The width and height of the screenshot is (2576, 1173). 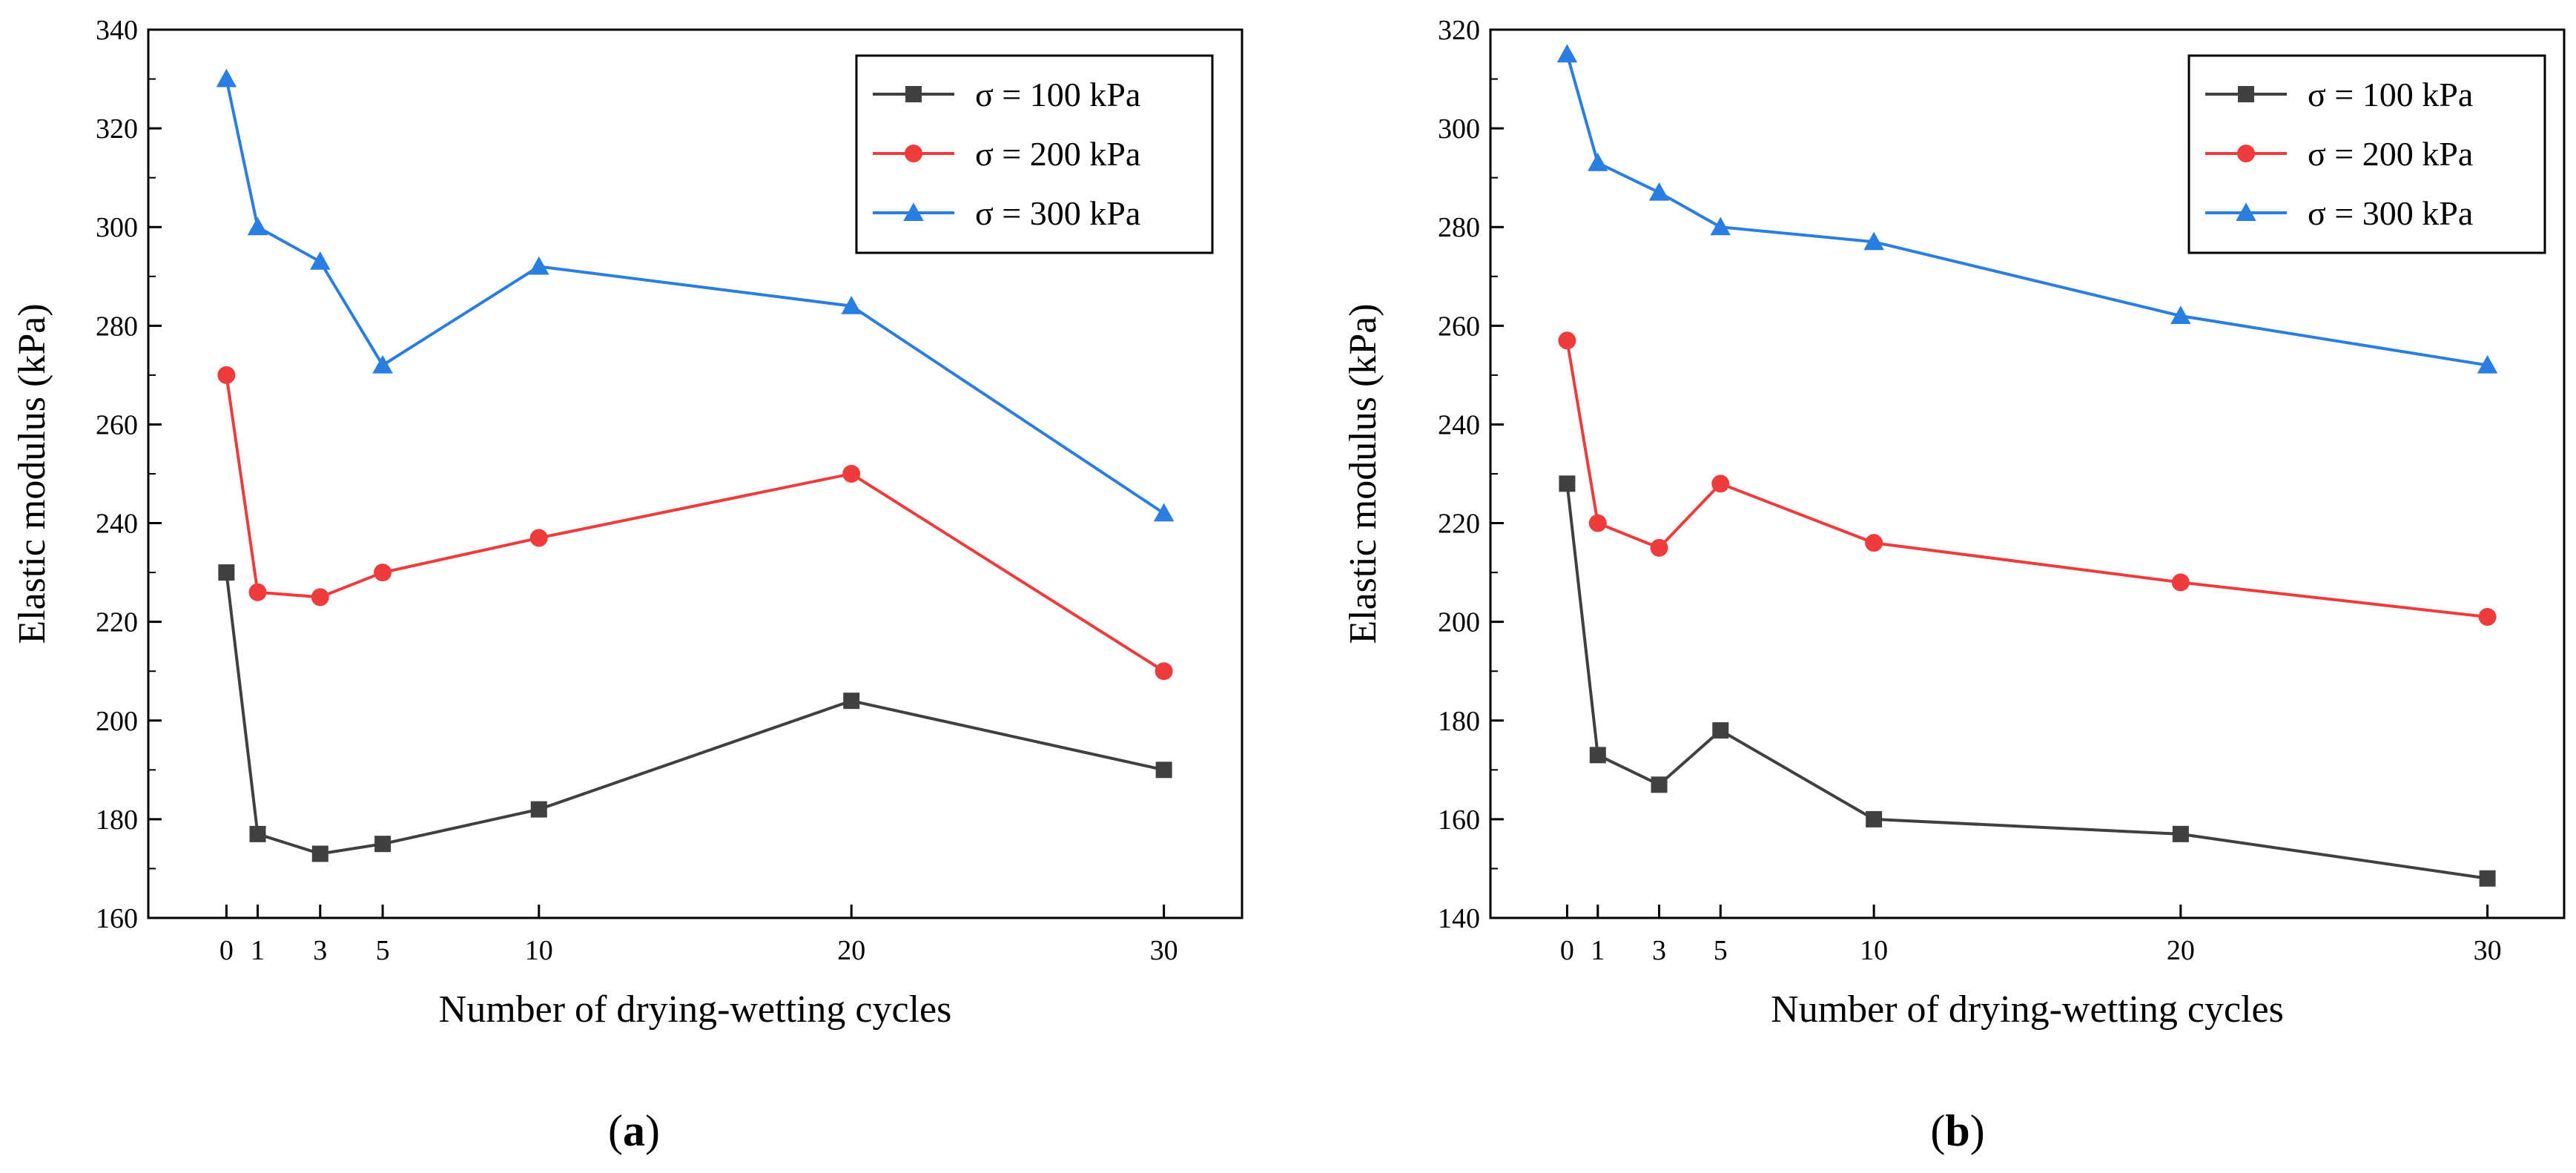 I want to click on panel-label: (a), so click(x=634, y=1130).